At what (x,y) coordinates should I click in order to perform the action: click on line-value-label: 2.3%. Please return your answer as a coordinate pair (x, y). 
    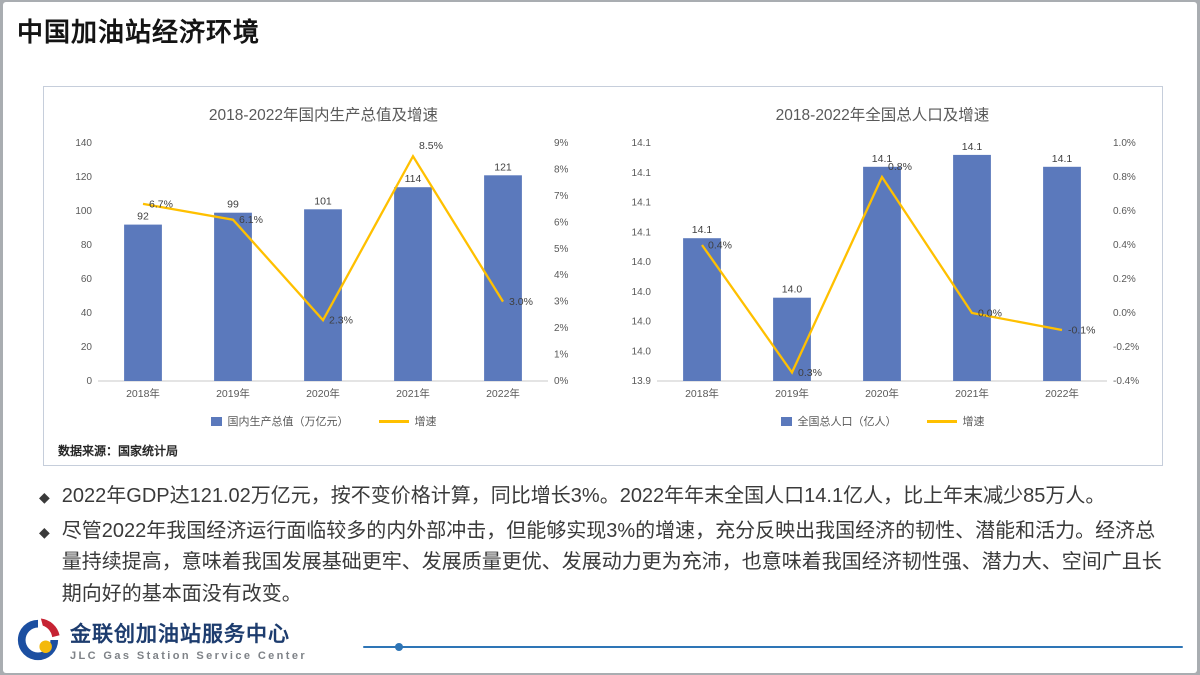
    Looking at the image, I should click on (341, 321).